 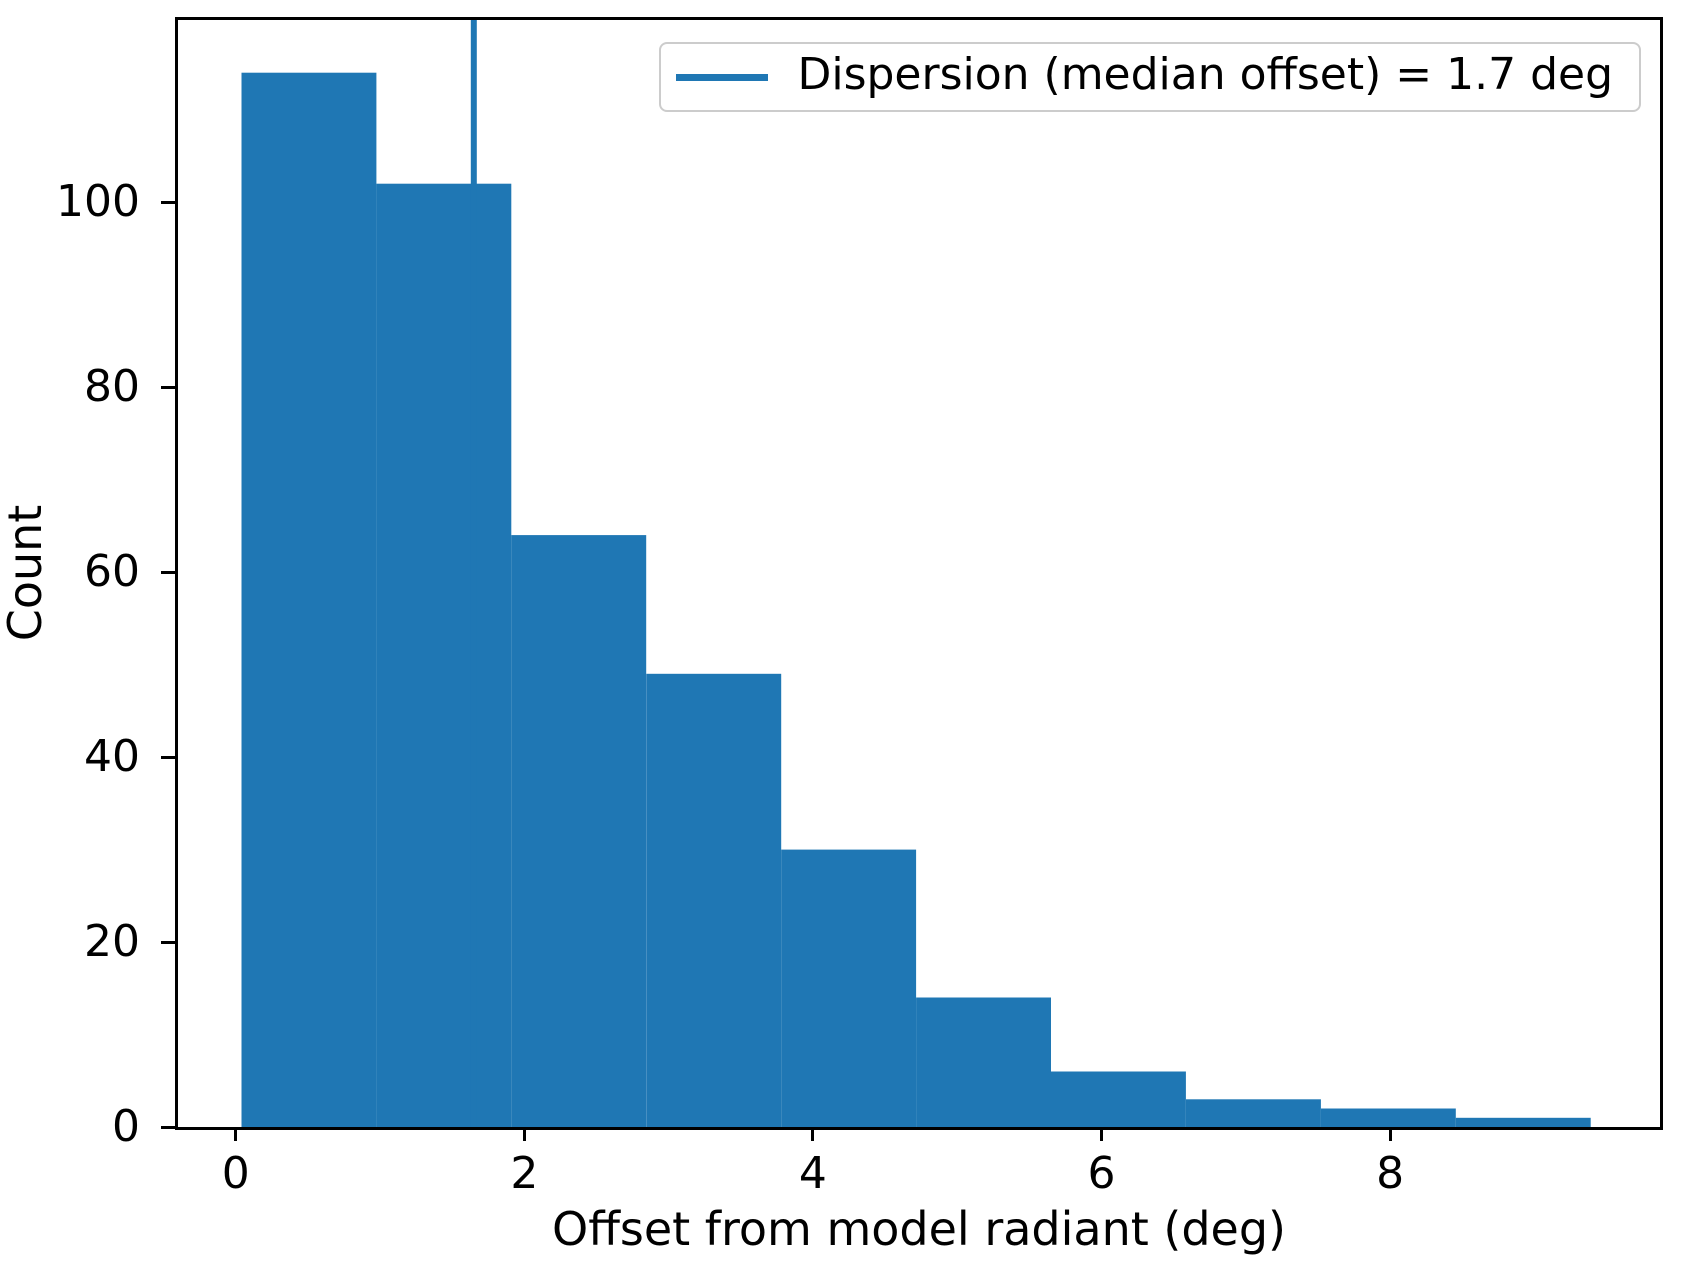 What do you see at coordinates (1390, 1173) in the screenshot?
I see `x-tick-label: 8` at bounding box center [1390, 1173].